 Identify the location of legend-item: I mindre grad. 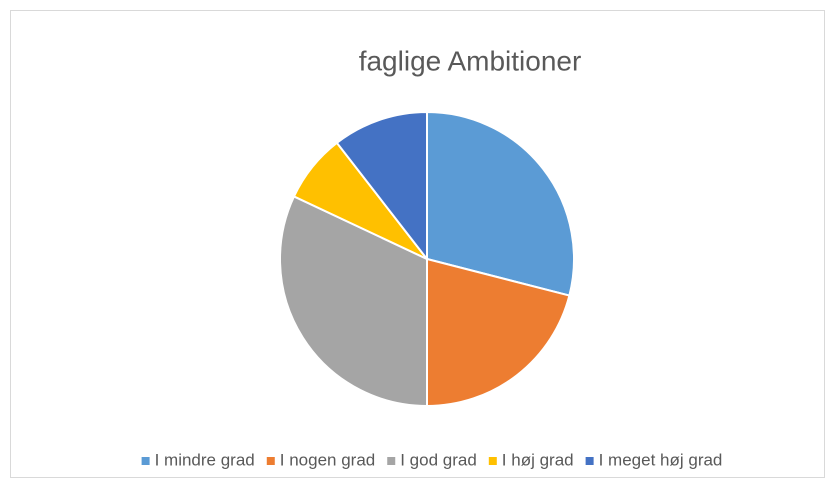
(198, 459).